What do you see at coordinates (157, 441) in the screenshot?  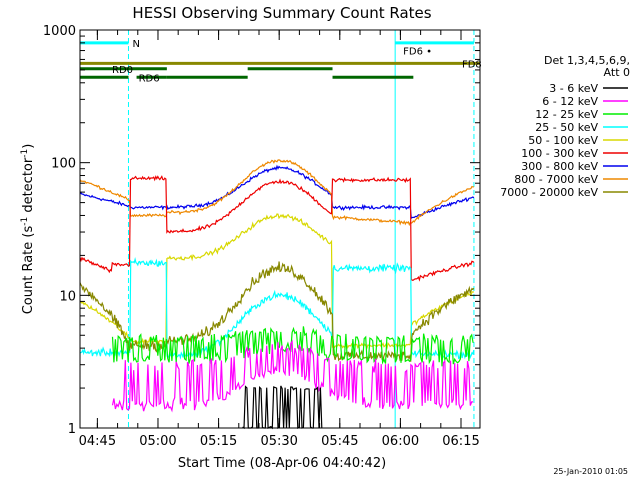 I see `x-tick-label: 05:00` at bounding box center [157, 441].